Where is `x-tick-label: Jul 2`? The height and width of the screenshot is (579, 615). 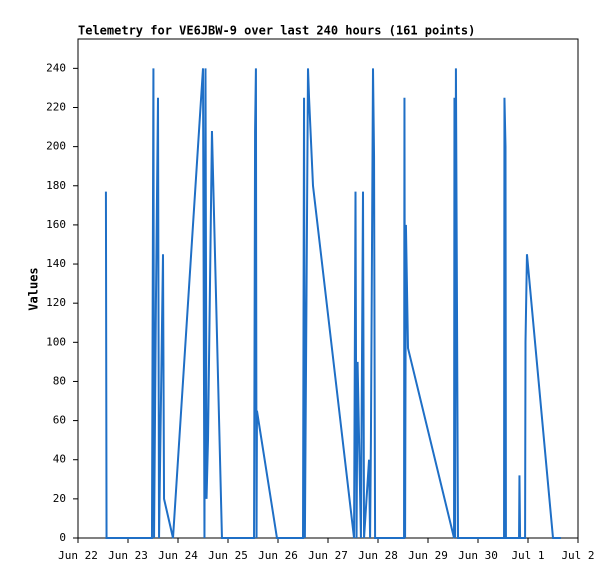 x-tick-label: Jul 2 is located at coordinates (577, 555).